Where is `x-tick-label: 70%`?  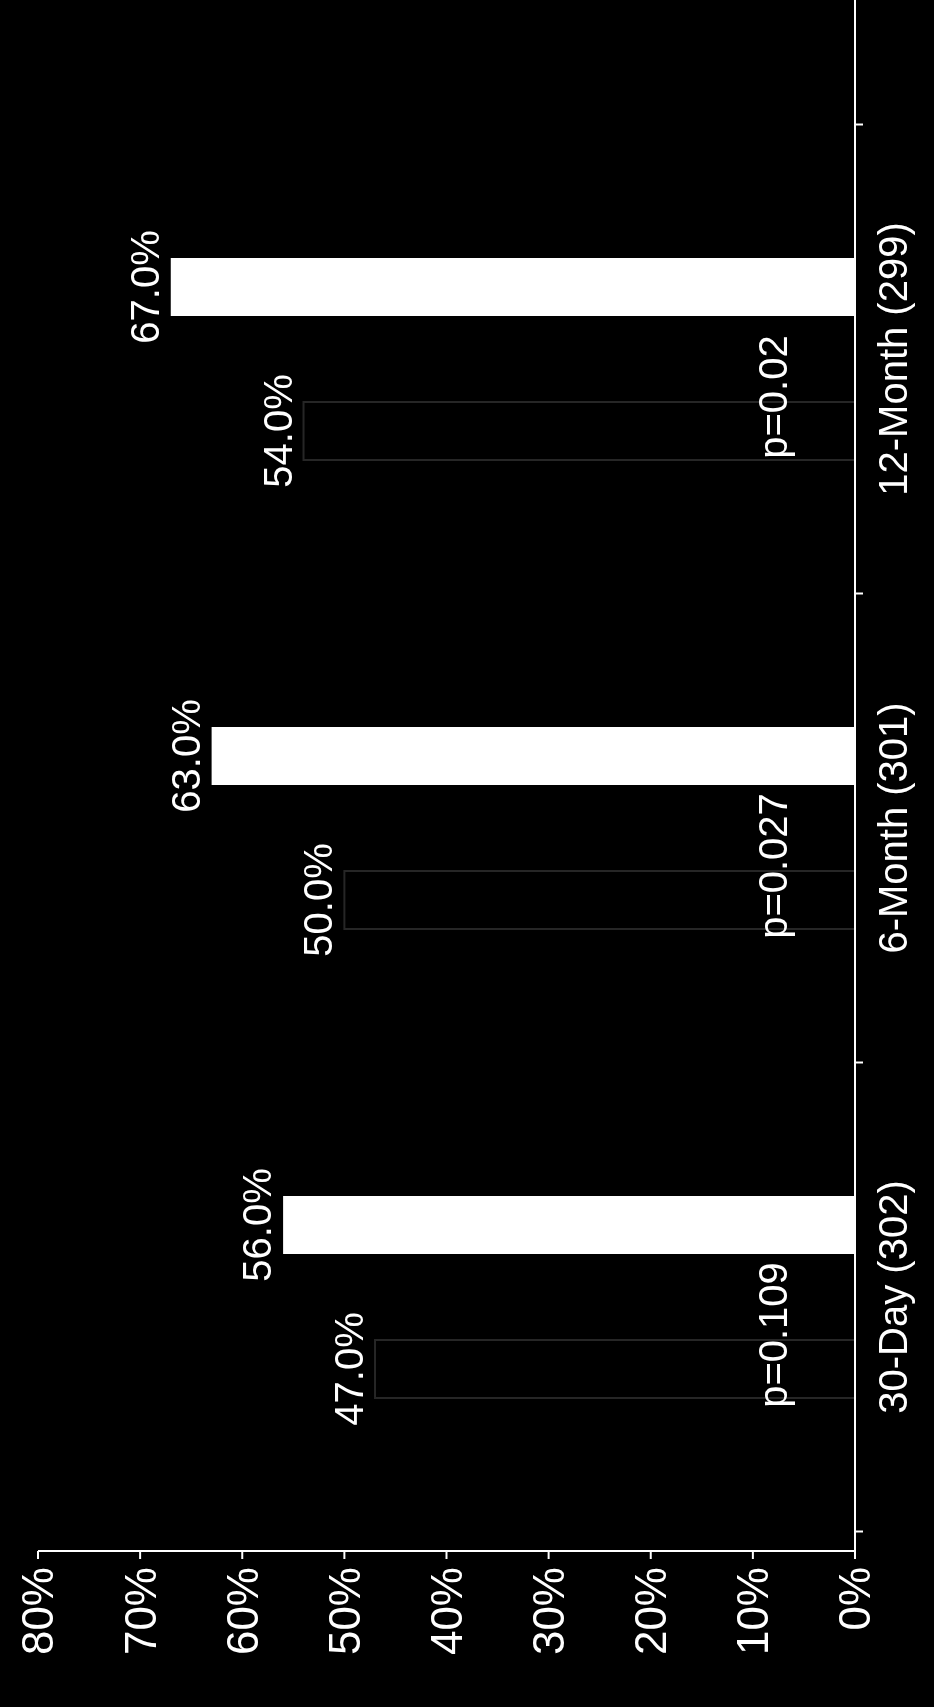
x-tick-label: 70% is located at coordinates (140, 1611).